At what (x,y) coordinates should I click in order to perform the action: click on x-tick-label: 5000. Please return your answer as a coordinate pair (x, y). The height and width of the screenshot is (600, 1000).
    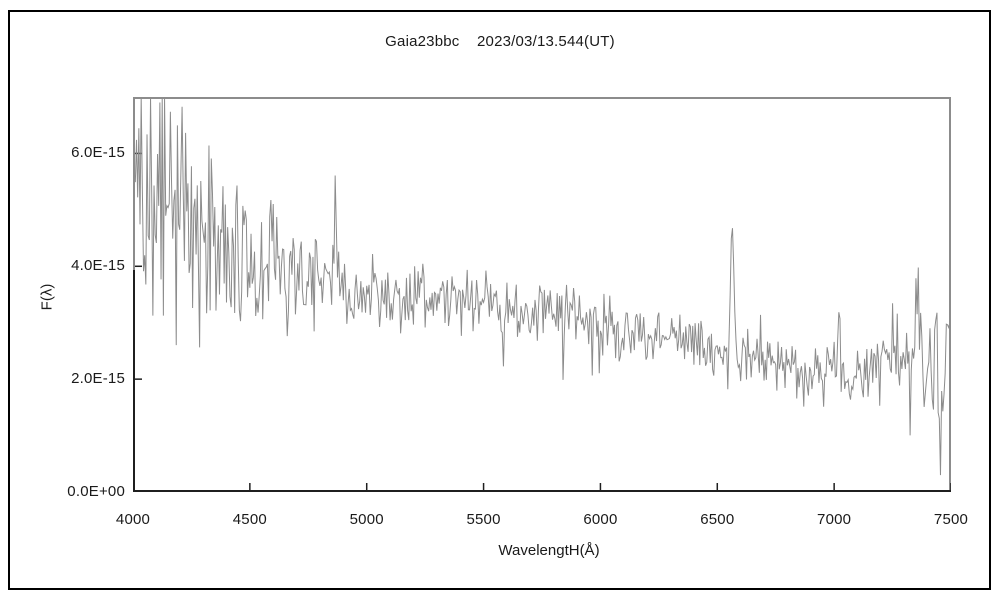
    Looking at the image, I should click on (366, 519).